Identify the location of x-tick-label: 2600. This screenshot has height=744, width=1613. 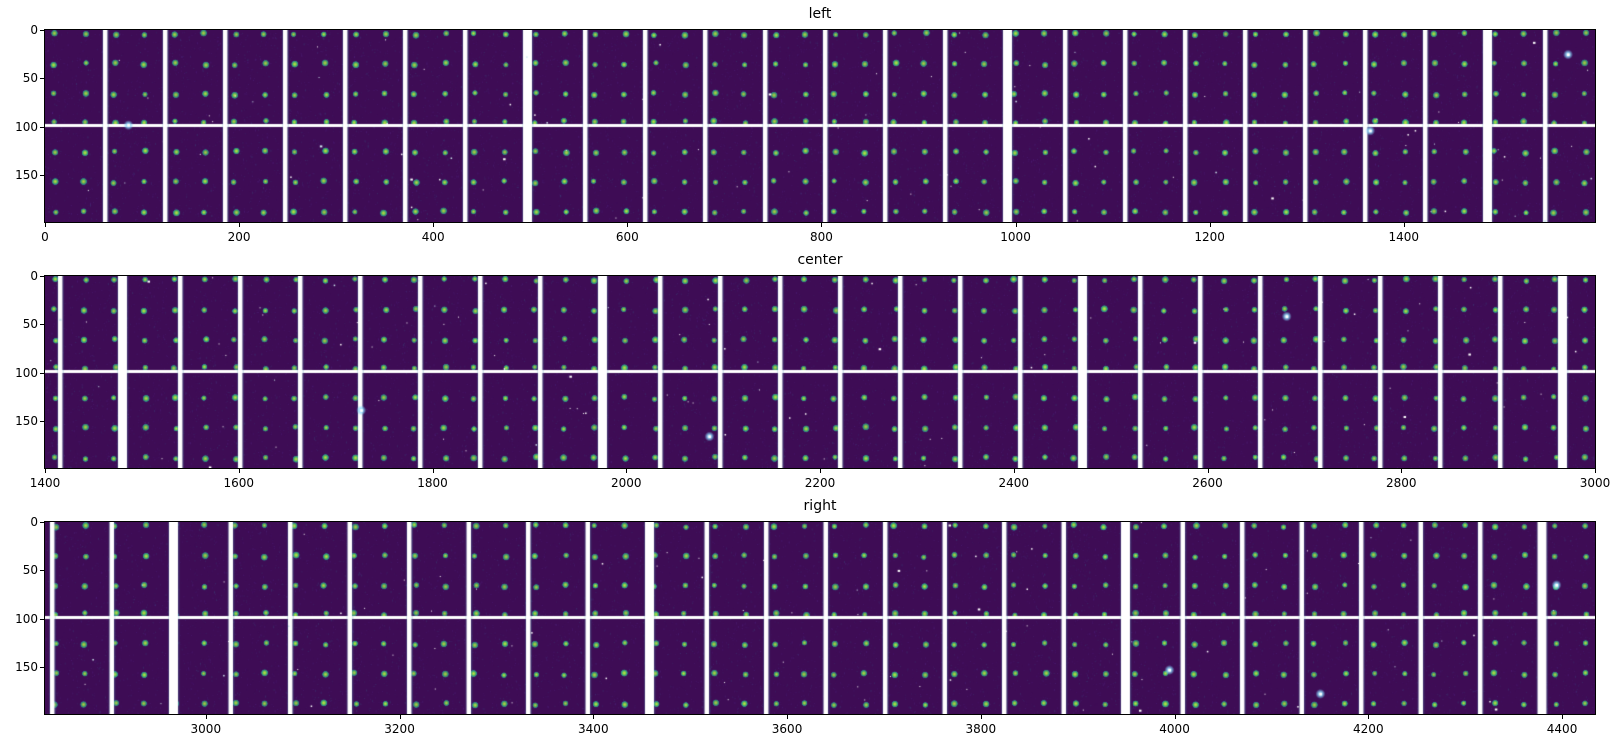
(1207, 483).